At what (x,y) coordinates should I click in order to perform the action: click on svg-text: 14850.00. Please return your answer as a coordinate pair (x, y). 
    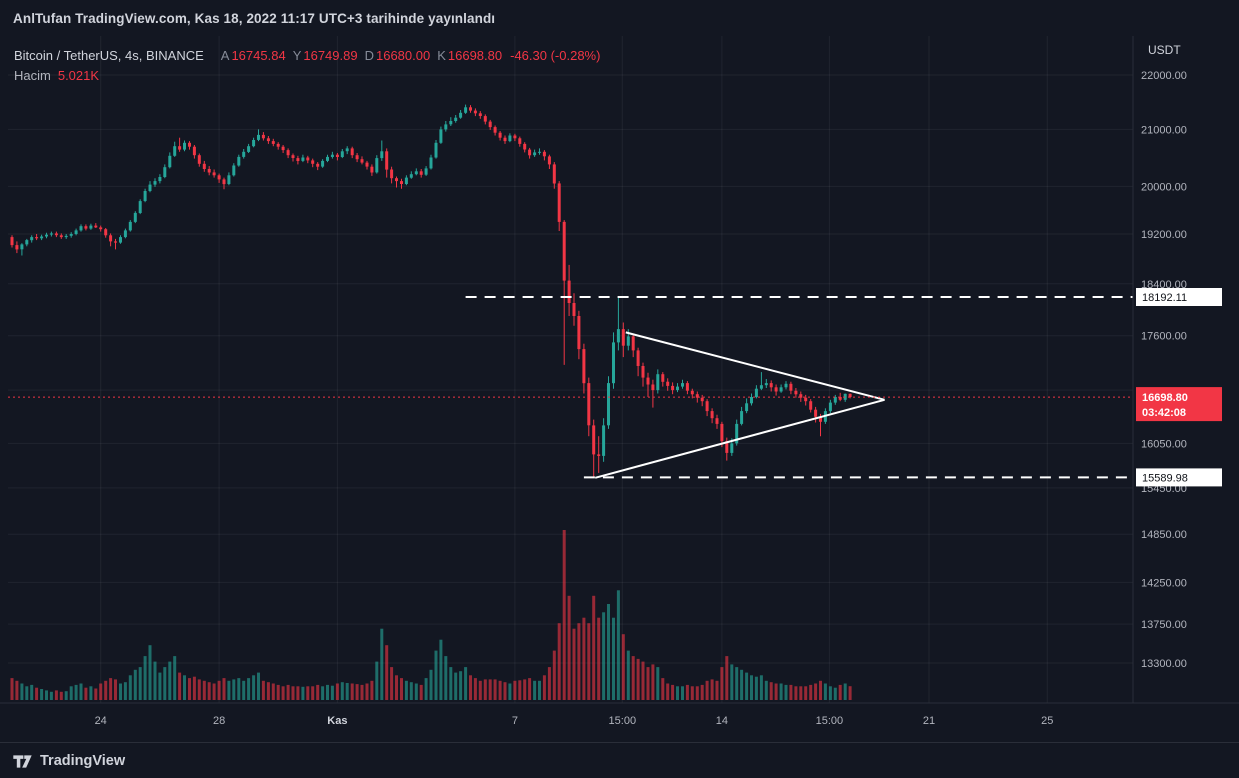
    Looking at the image, I should click on (1164, 535).